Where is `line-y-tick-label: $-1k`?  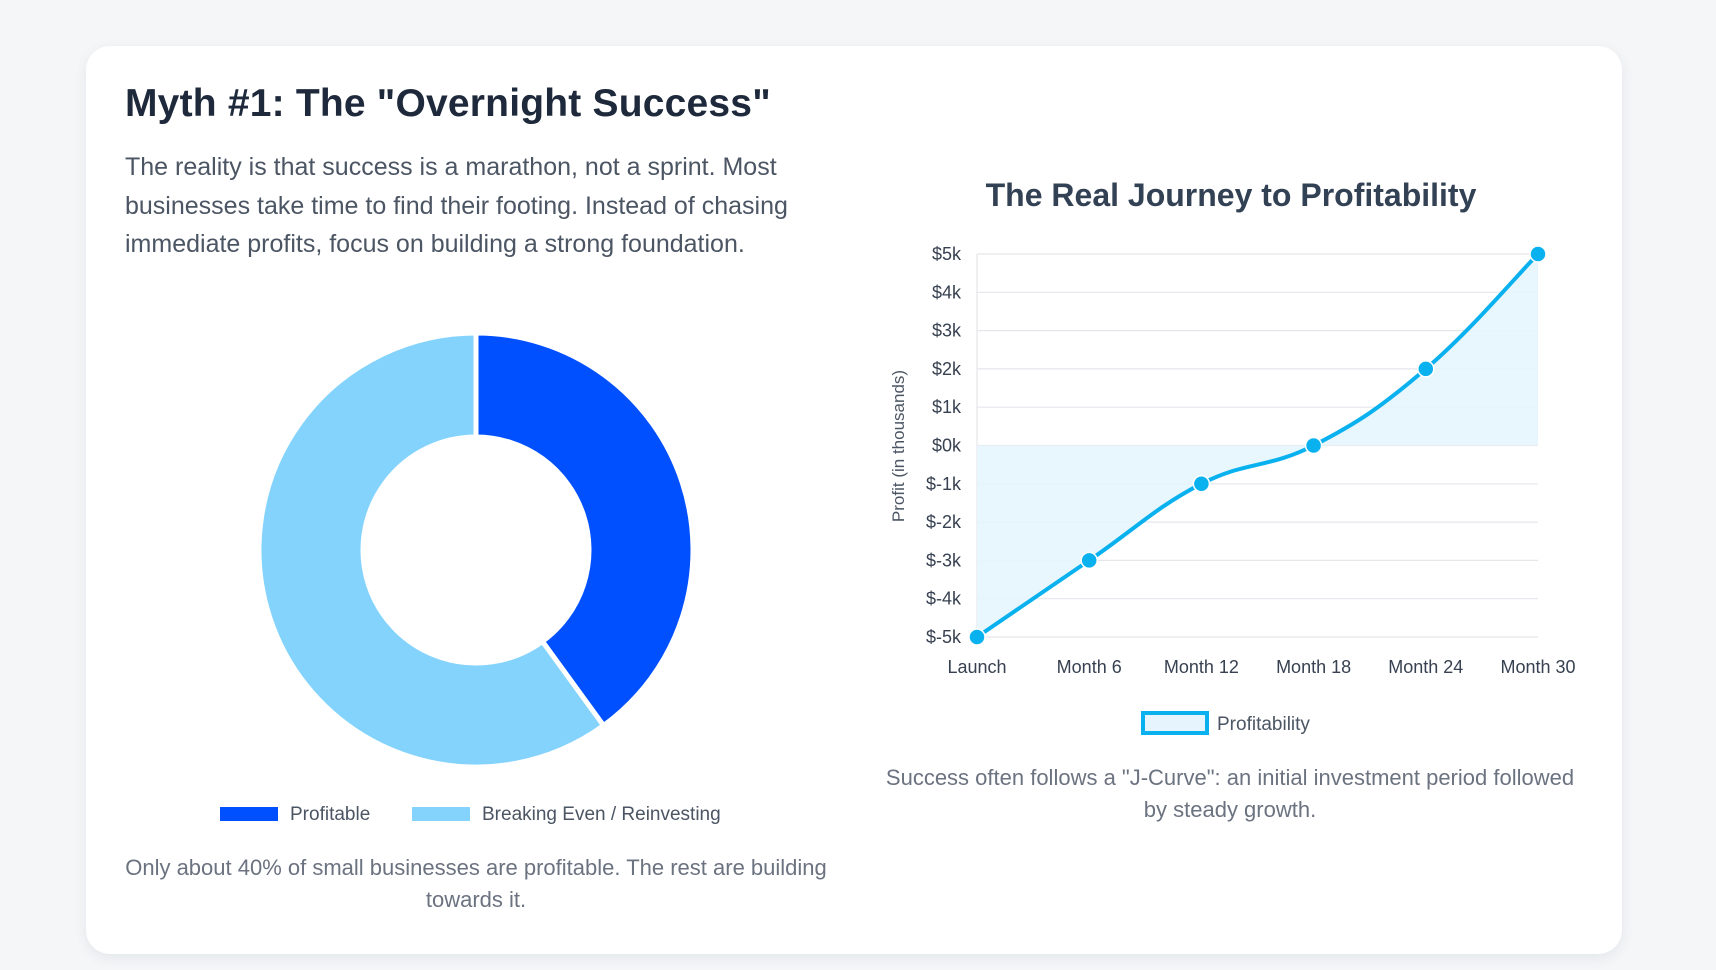 line-y-tick-label: $-1k is located at coordinates (944, 484).